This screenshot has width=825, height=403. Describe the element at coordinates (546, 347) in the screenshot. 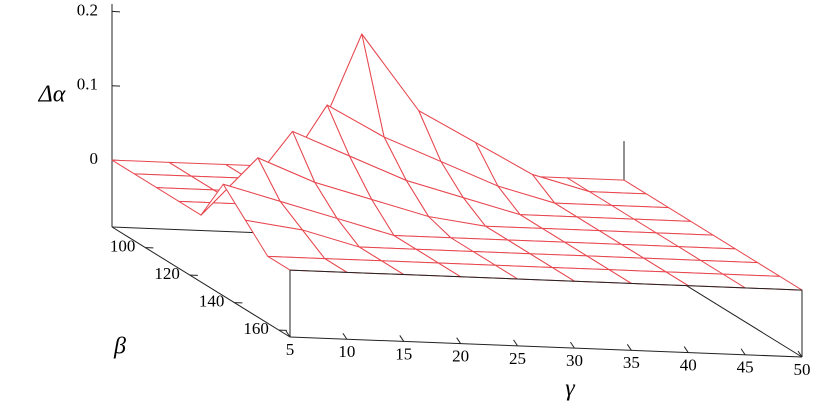

I see `x-axis` at that location.